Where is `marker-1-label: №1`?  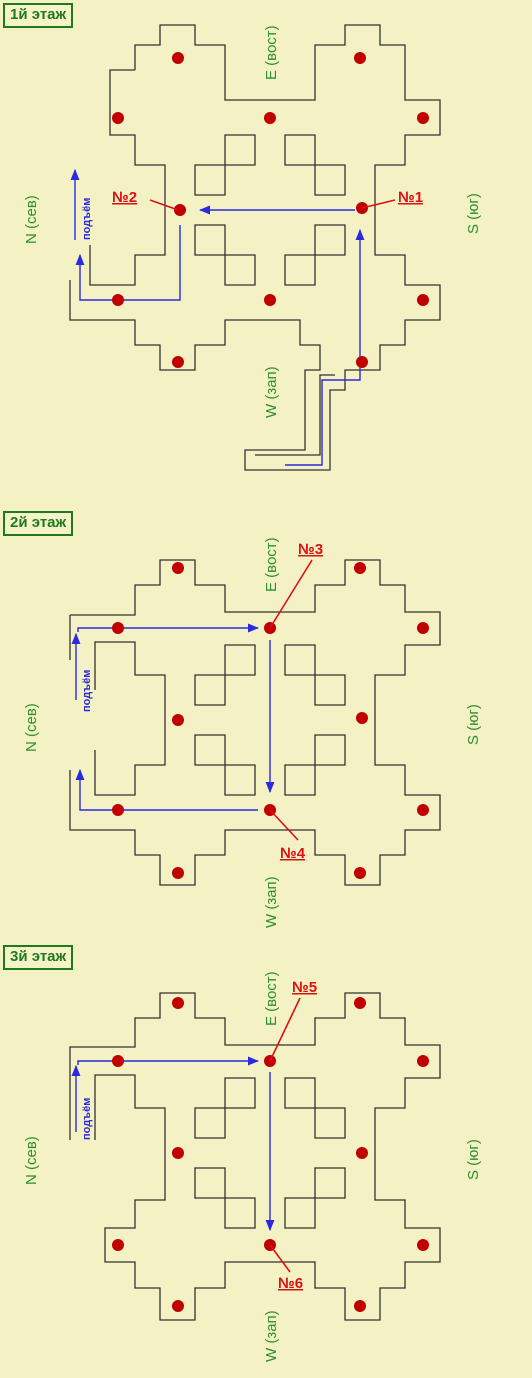
marker-1-label: №1 is located at coordinates (410, 197).